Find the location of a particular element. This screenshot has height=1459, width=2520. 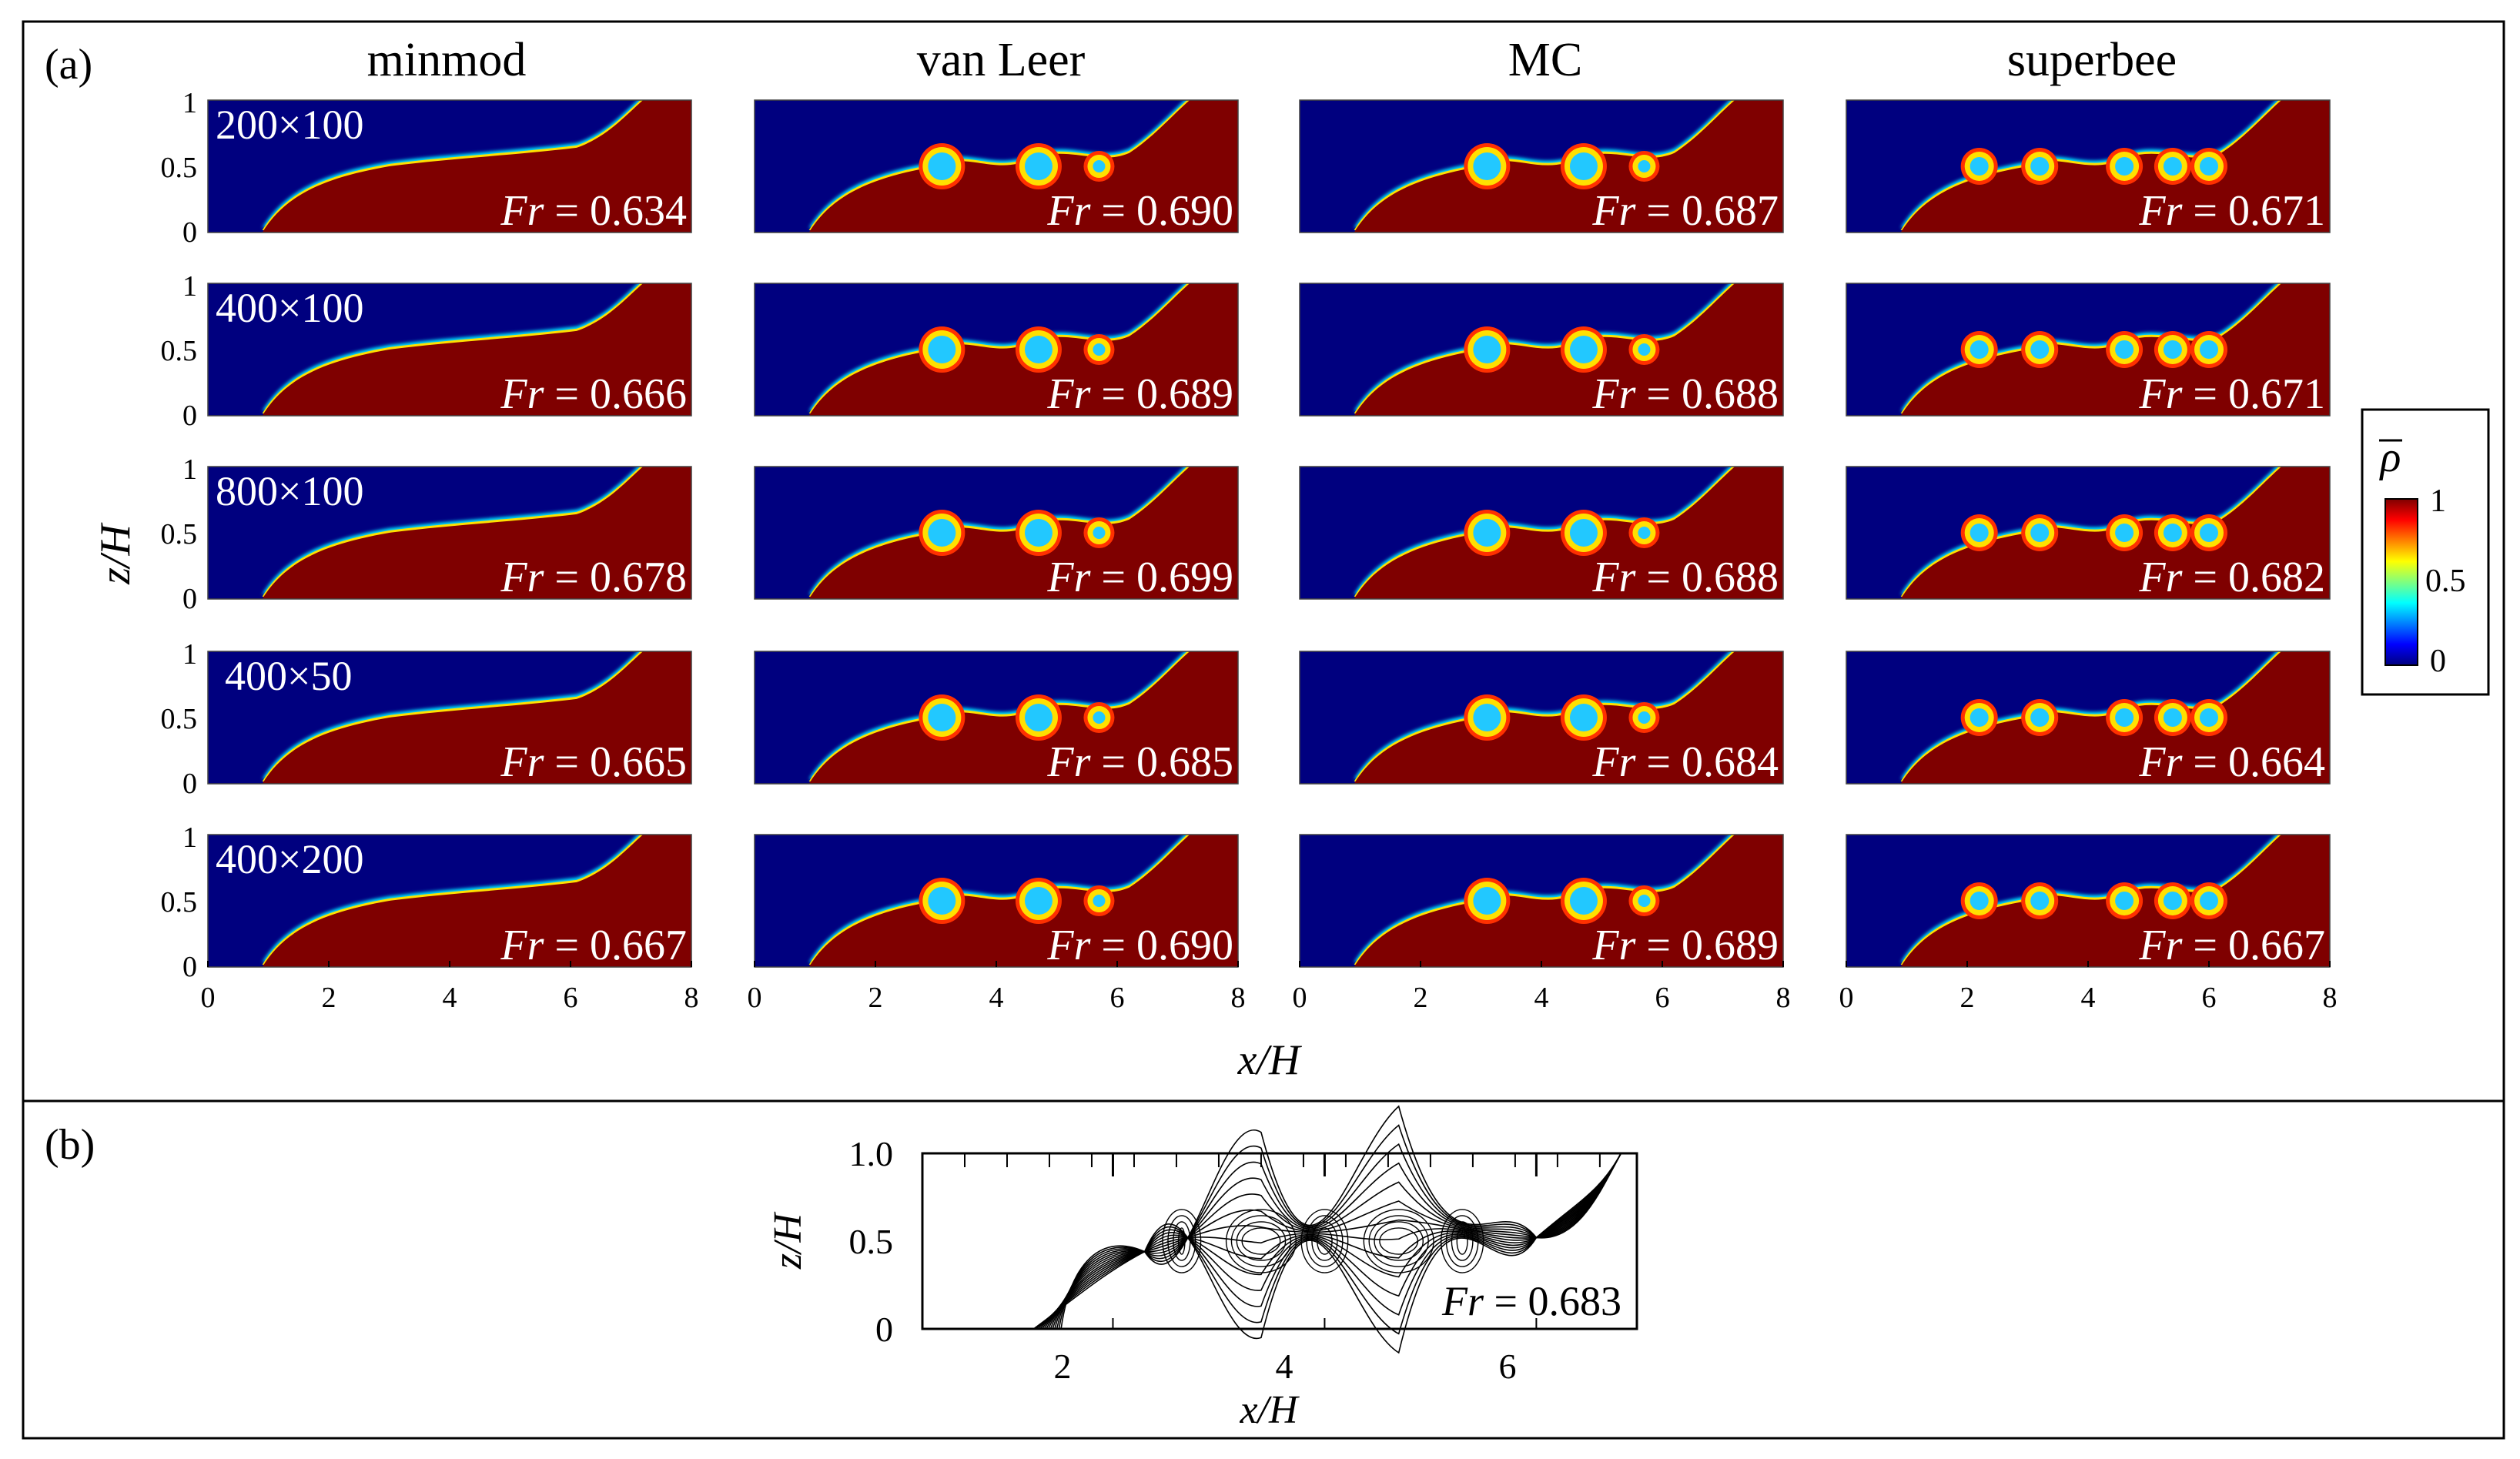

froude-number-label: Fr = 0.687 is located at coordinates (1685, 211).